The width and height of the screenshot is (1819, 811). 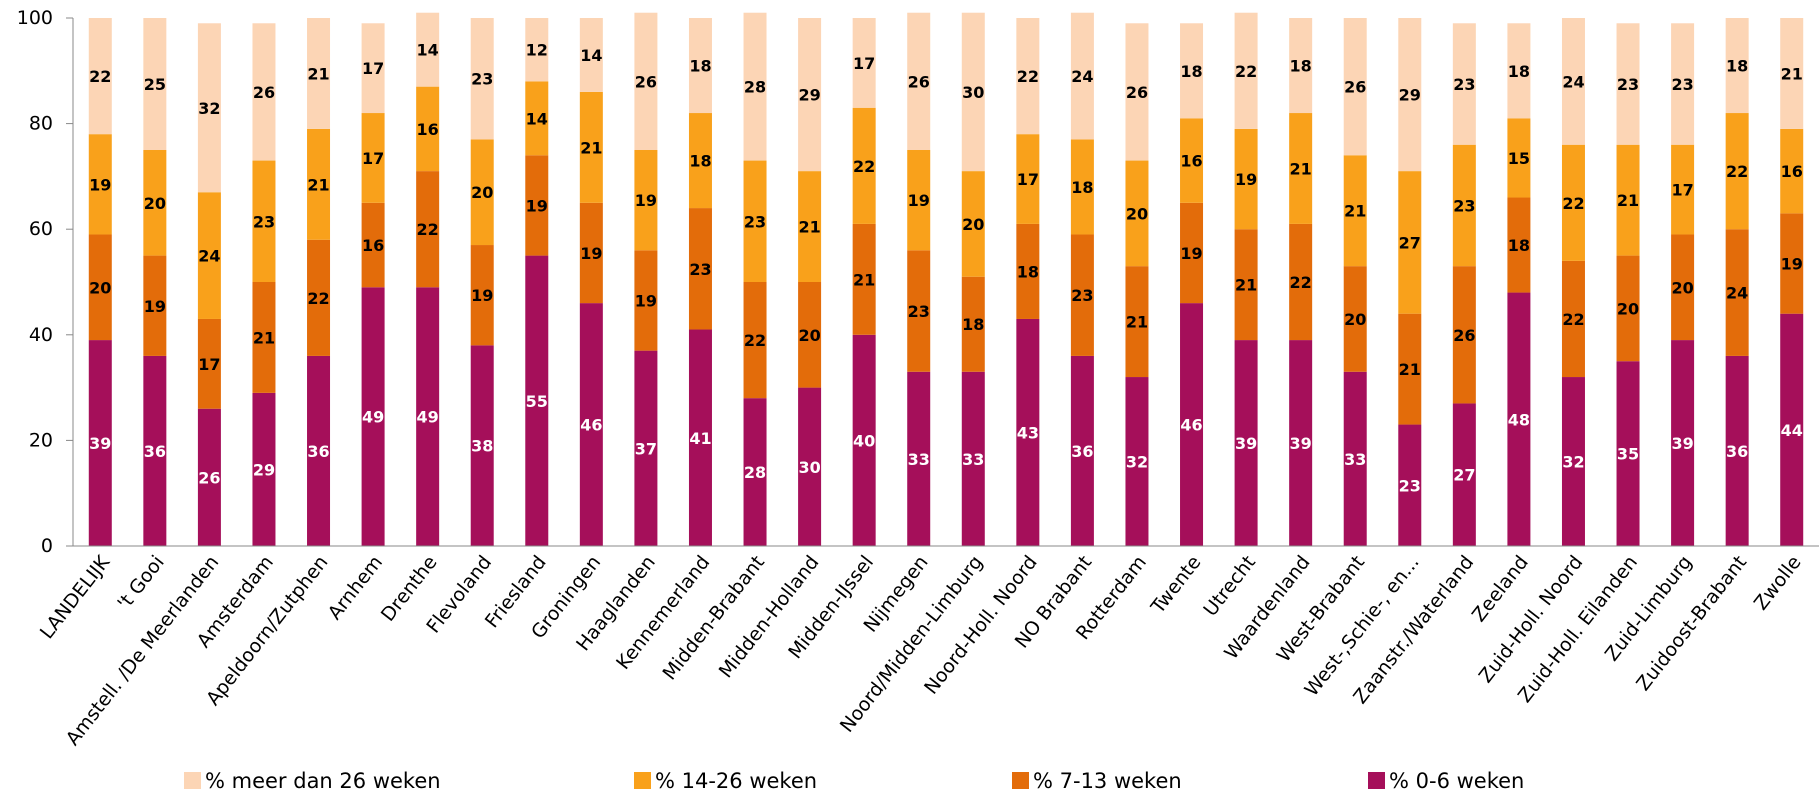 What do you see at coordinates (41, 335) in the screenshot?
I see `y-tick-label: 40` at bounding box center [41, 335].